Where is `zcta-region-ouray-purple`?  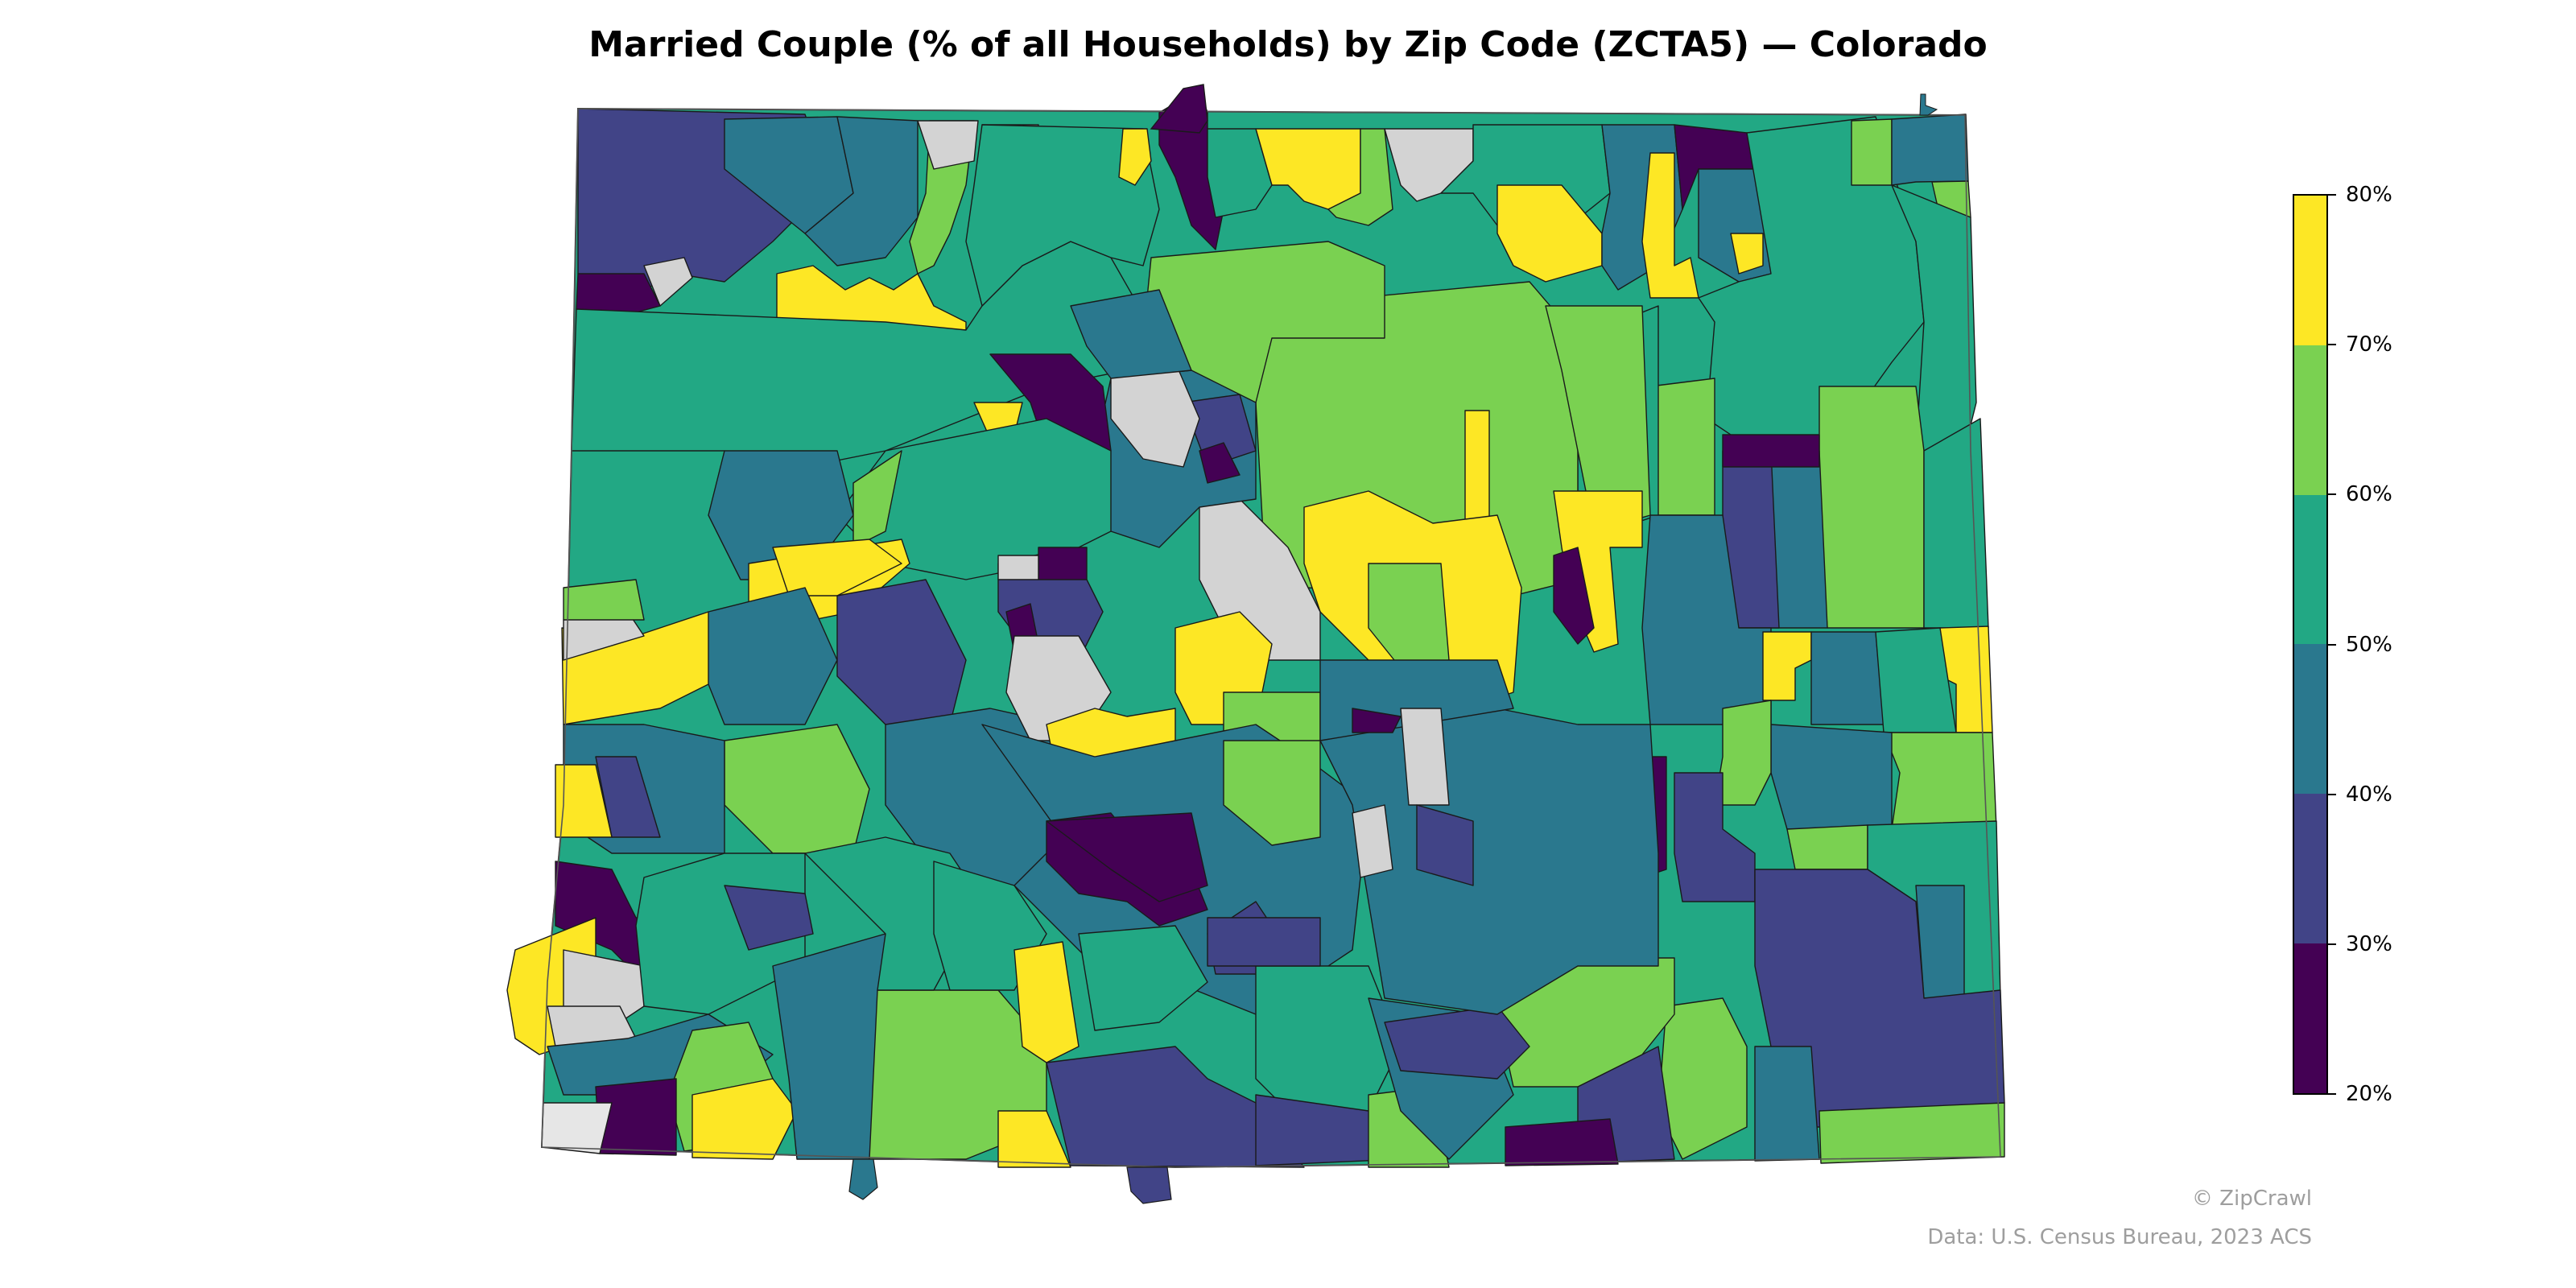
zcta-region-ouray-purple is located at coordinates (769, 918).